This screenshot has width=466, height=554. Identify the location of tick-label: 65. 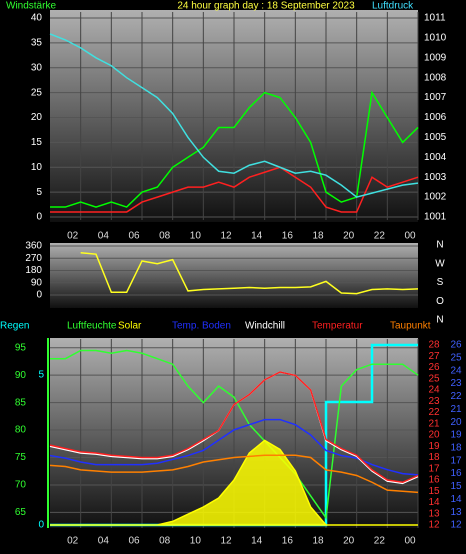
(21, 512).